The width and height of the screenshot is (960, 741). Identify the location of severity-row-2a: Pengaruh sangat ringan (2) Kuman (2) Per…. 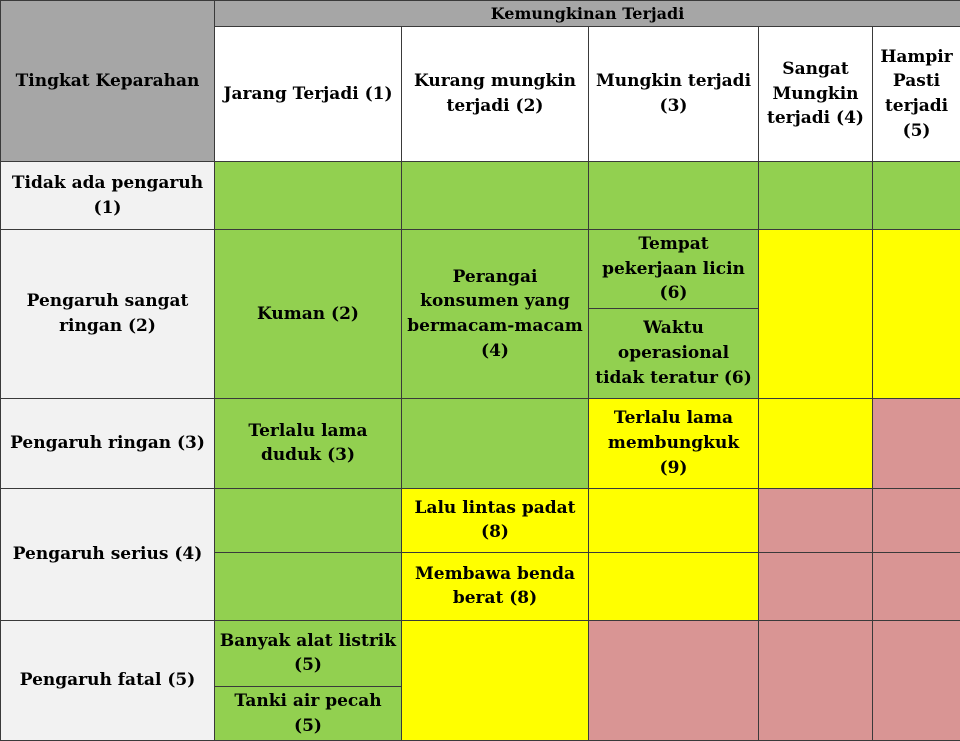
(480, 269).